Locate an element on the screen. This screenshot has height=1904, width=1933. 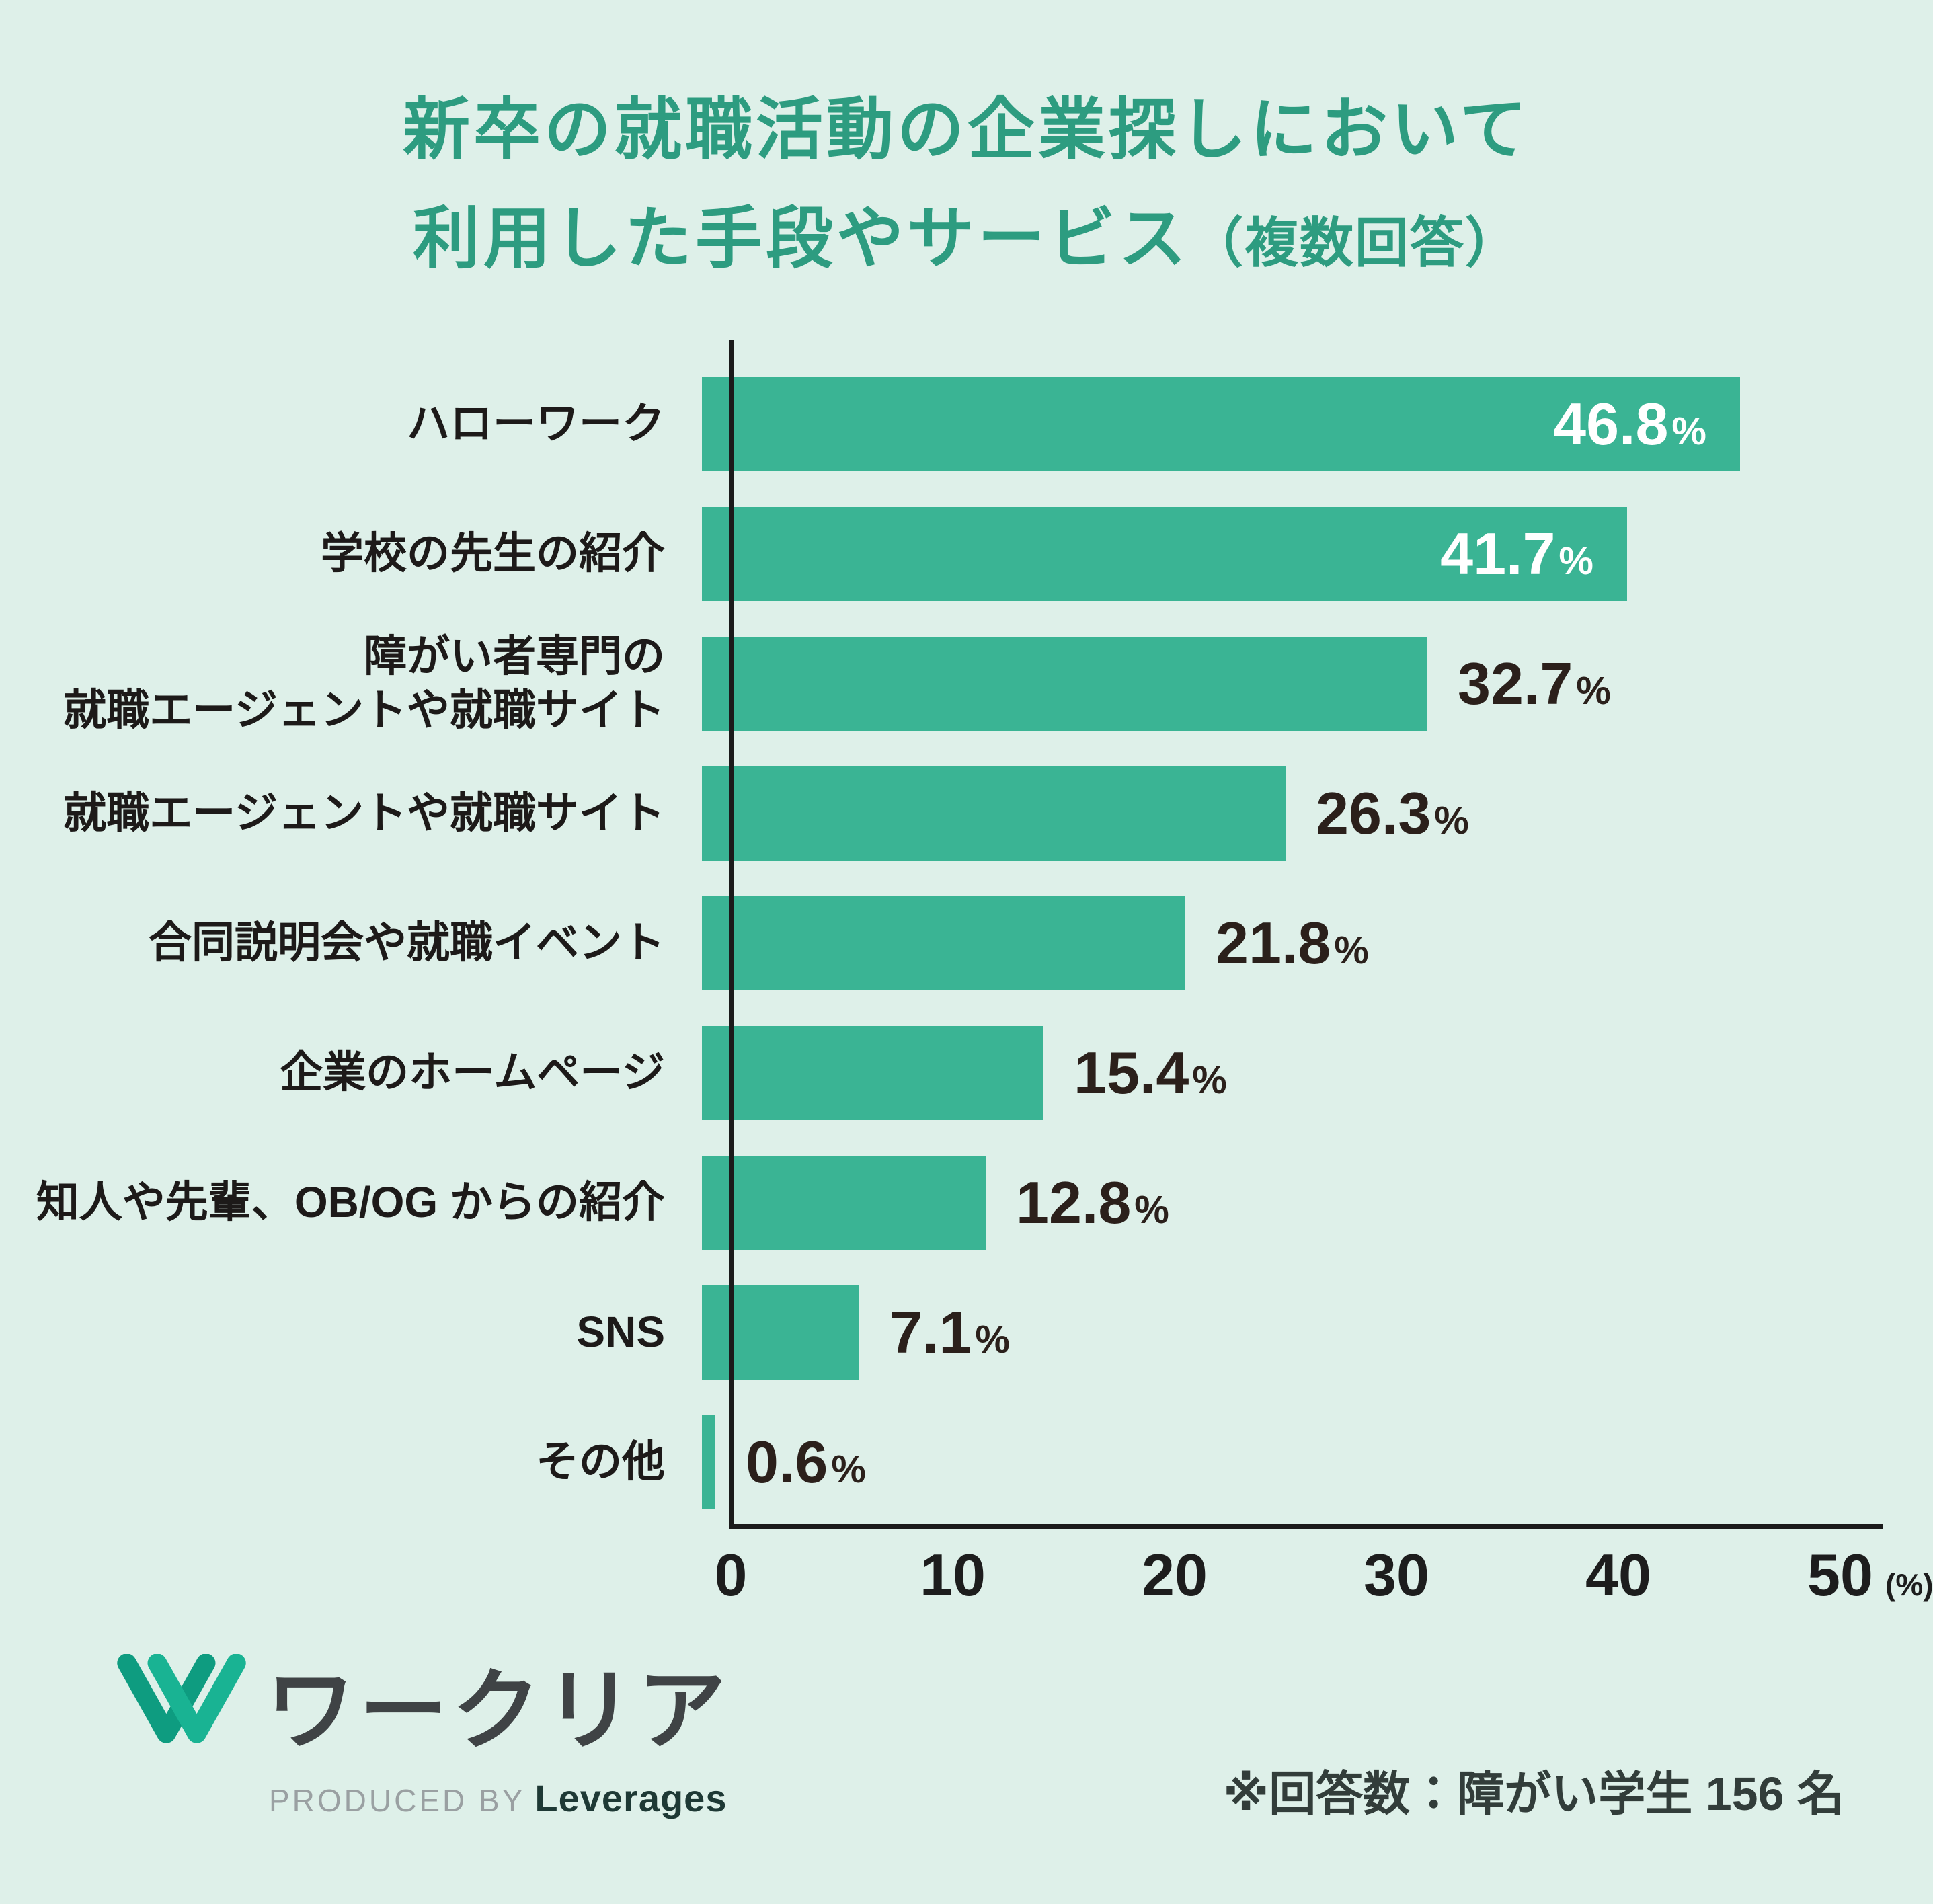
category-label: SNS is located at coordinates (621, 1332).